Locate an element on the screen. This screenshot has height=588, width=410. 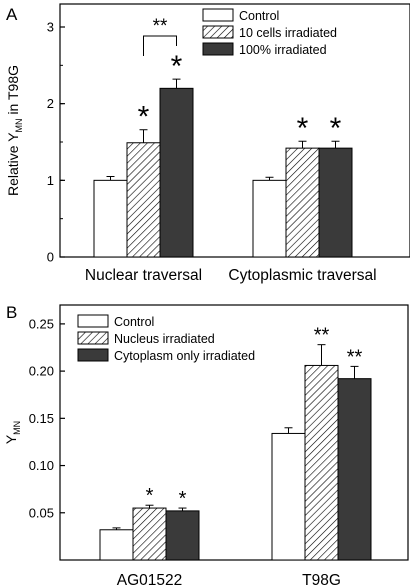
y-axis-title: YMN is located at coordinates (12, 432).